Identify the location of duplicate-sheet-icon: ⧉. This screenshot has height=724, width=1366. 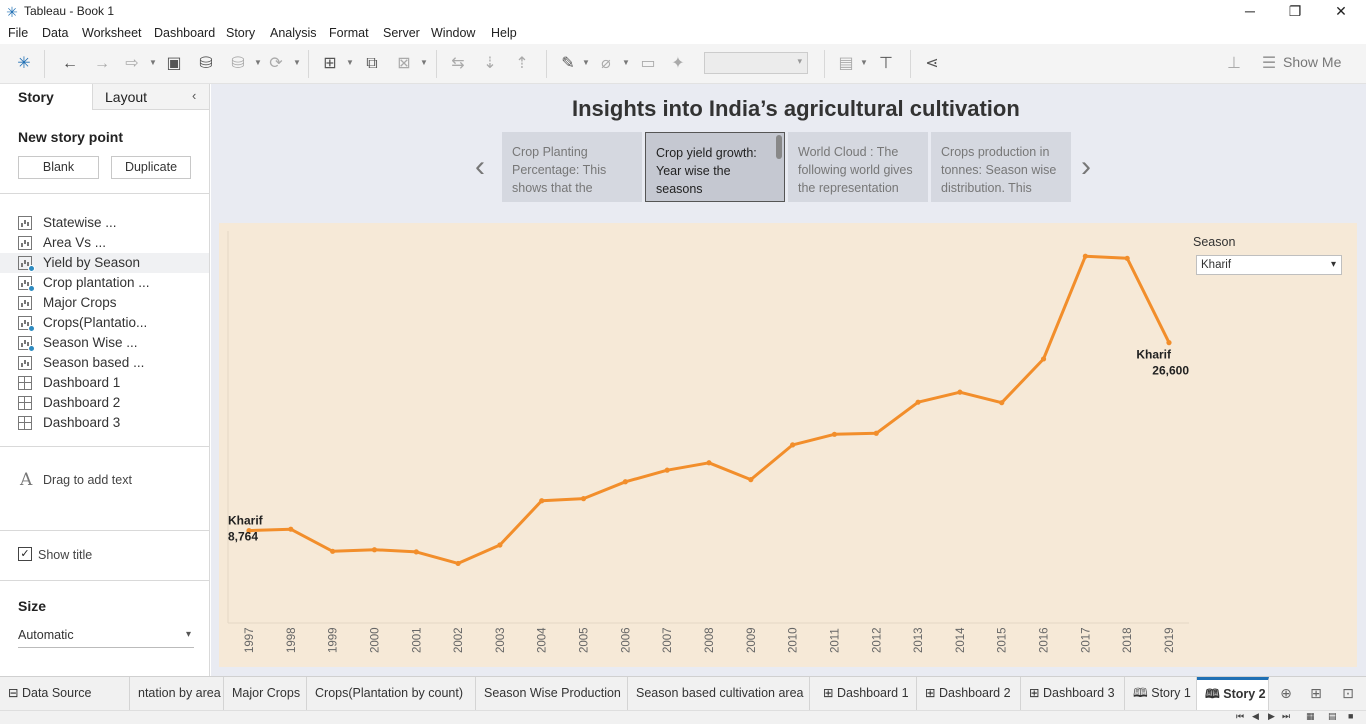
(372, 63).